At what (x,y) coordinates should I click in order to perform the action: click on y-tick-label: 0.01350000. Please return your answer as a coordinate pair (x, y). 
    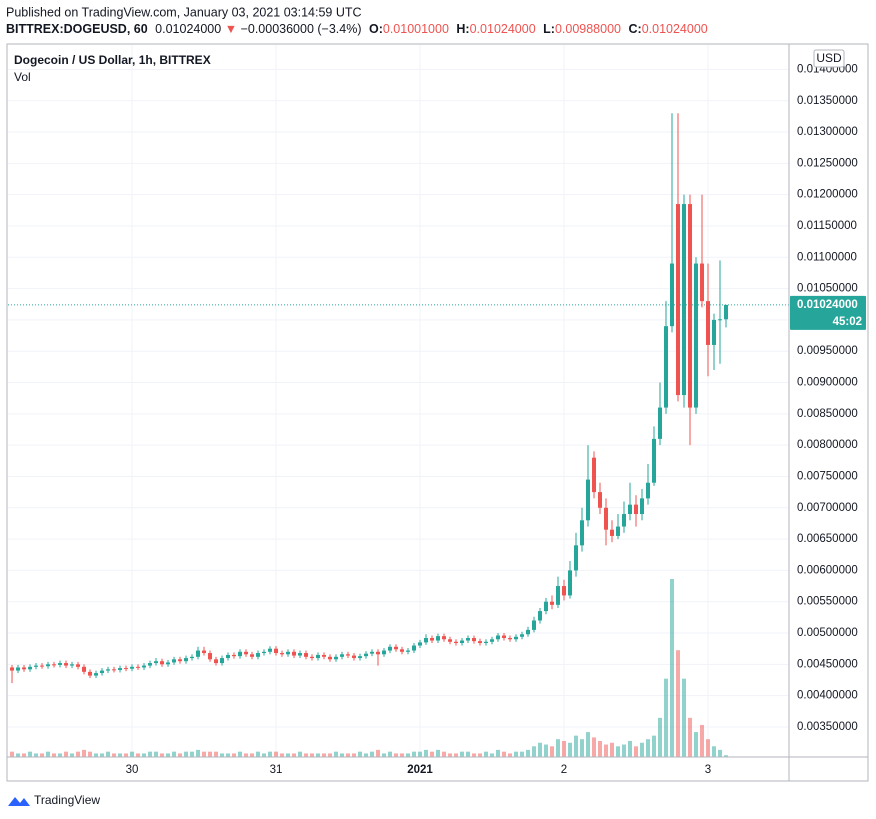
    Looking at the image, I should click on (827, 101).